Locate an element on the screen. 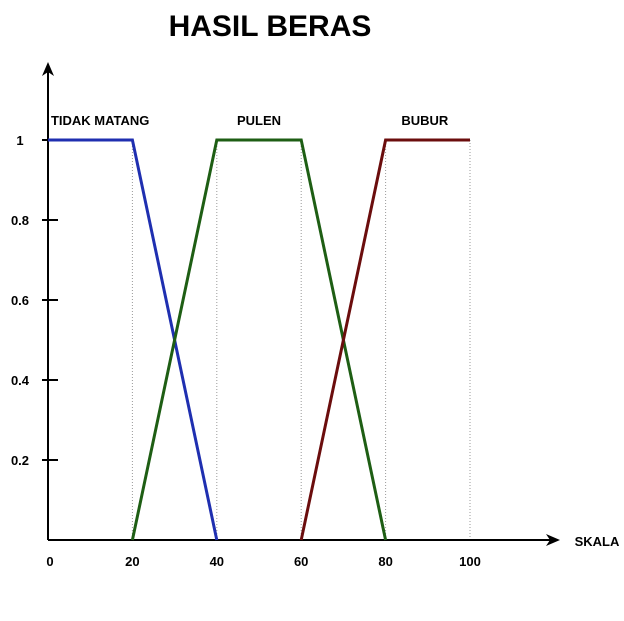 Image resolution: width=624 pixels, height=621 pixels. x-tick-label: 0 is located at coordinates (49, 561).